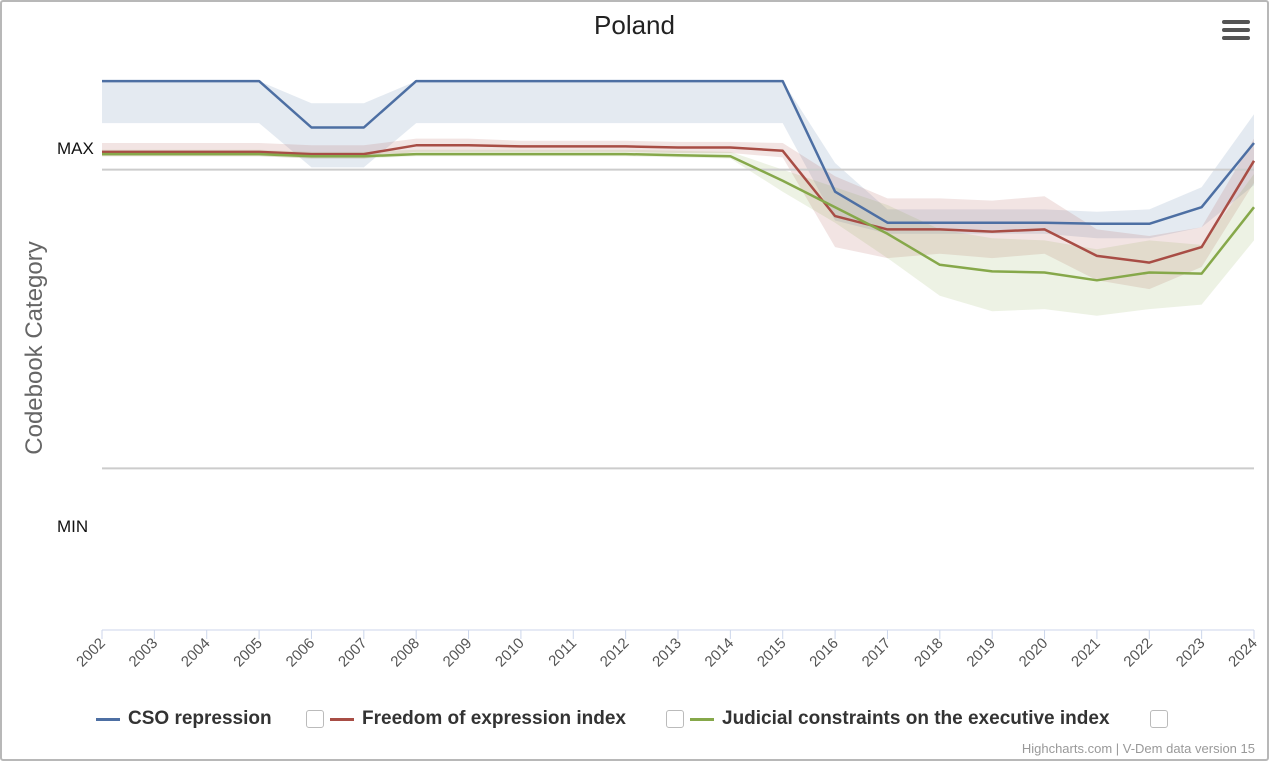 The height and width of the screenshot is (761, 1269). I want to click on x-tick-label: 2020, so click(1034, 653).